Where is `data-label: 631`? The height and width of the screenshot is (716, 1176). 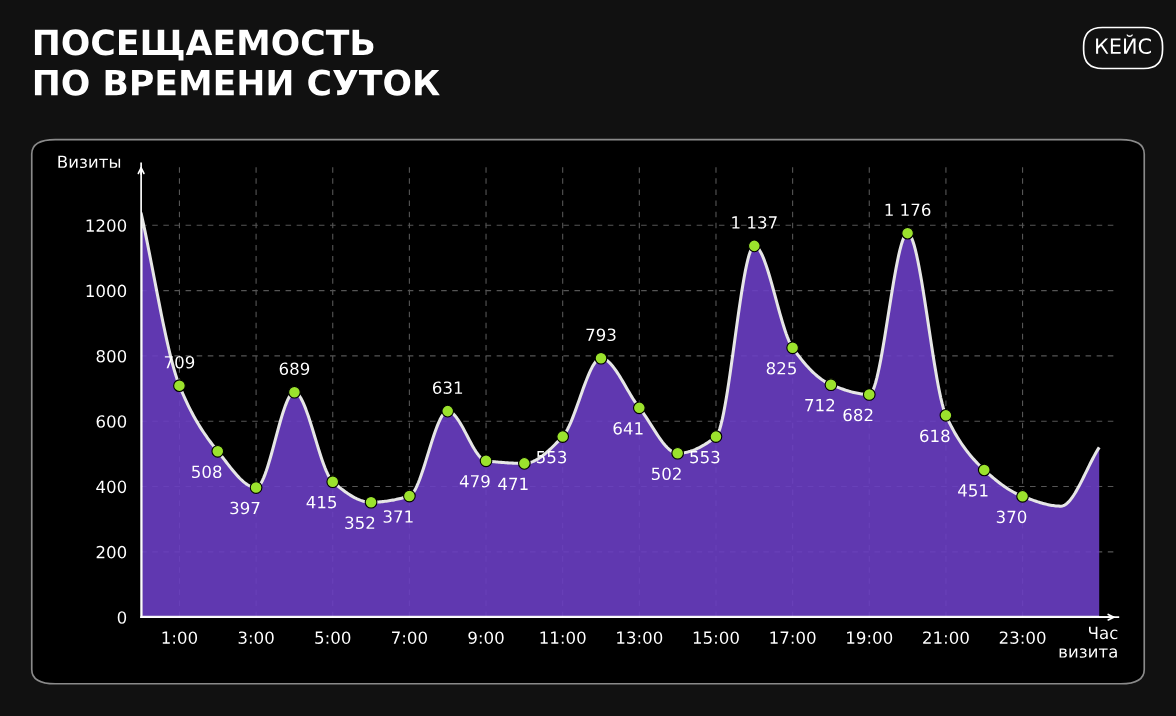 data-label: 631 is located at coordinates (447, 387).